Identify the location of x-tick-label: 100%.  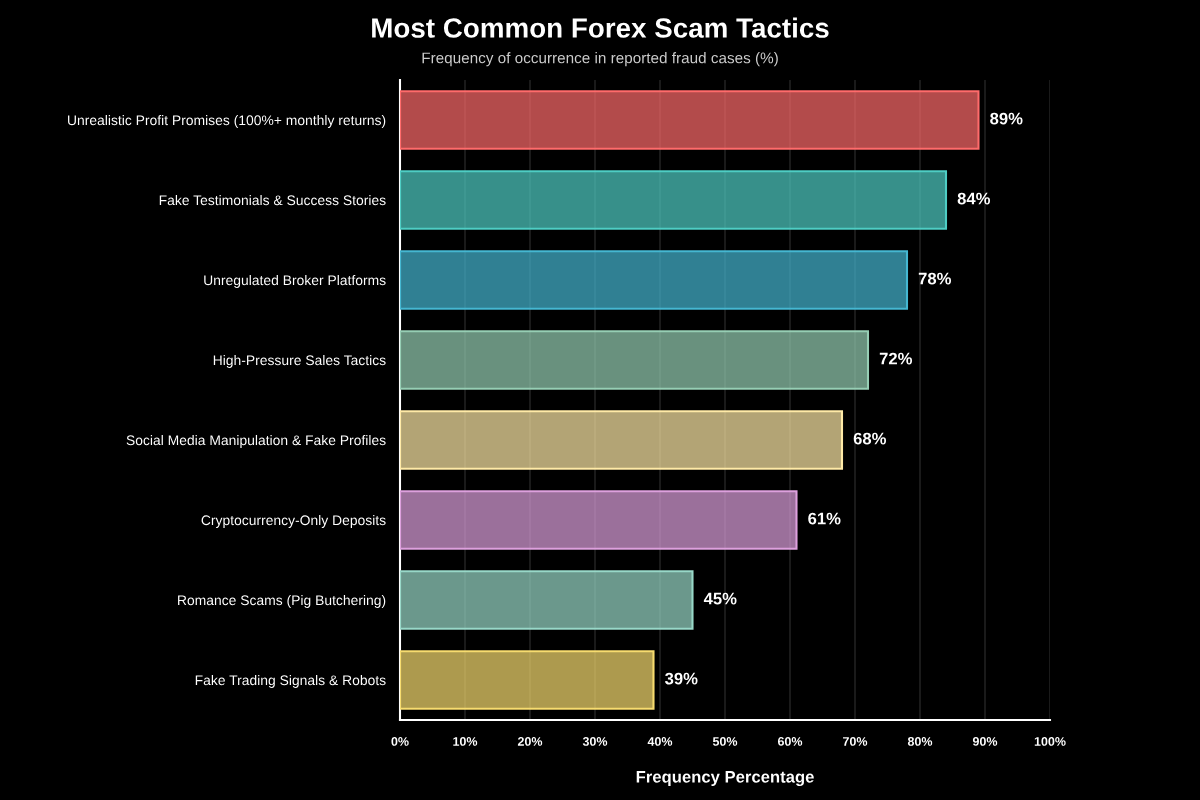
(1050, 741).